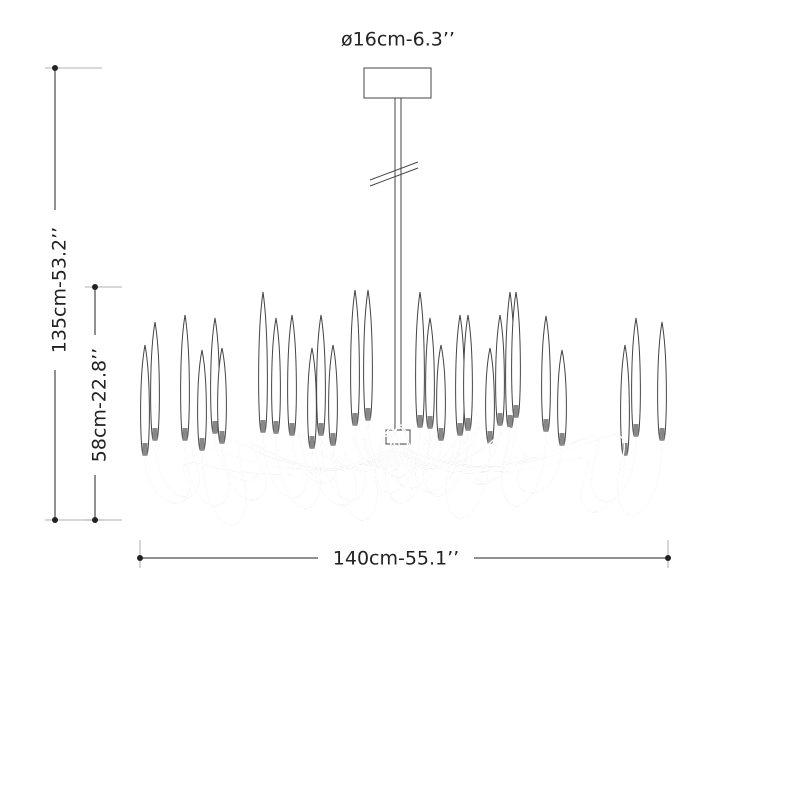 The width and height of the screenshot is (800, 800). Describe the element at coordinates (398, 40) in the screenshot. I see `canopy-diameter-label: ø16cm-6.3’’` at that location.